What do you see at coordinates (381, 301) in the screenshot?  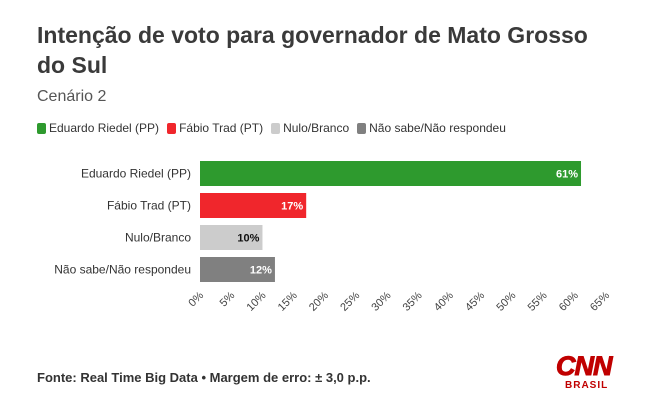 I see `tick-label: 30%` at bounding box center [381, 301].